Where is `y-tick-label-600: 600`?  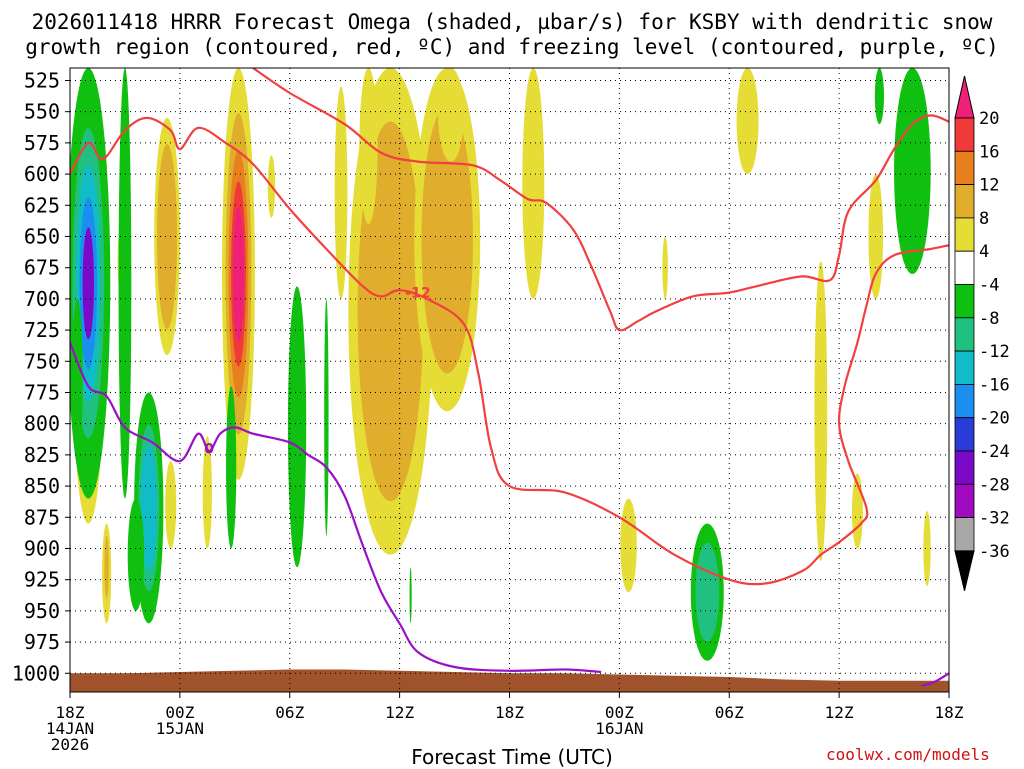
y-tick-label-600: 600 is located at coordinates (42, 174).